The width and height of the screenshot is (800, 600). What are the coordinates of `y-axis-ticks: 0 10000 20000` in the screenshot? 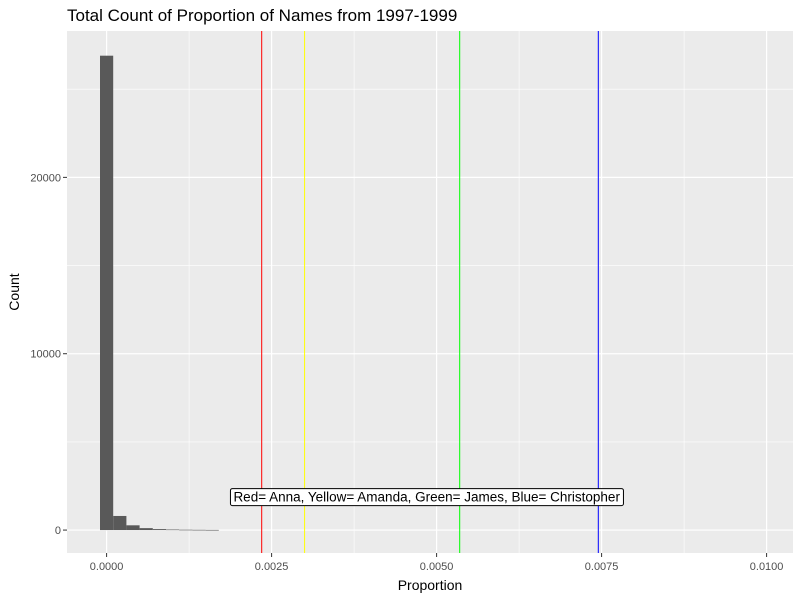 It's located at (48, 354).